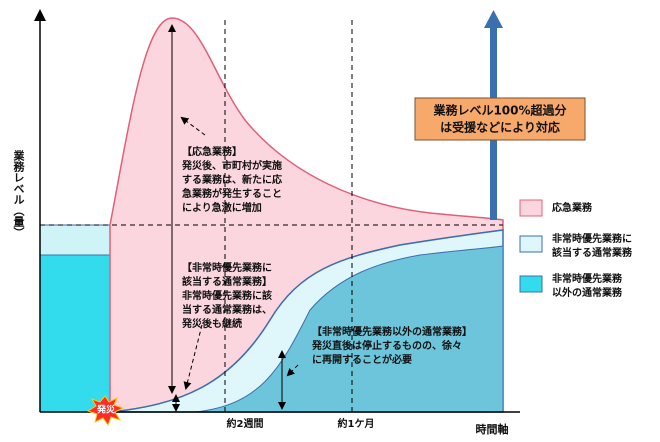  Describe the element at coordinates (386, 345) in the screenshot. I see `annotation-text: 発災直後は停止するものの、徐々` at that location.